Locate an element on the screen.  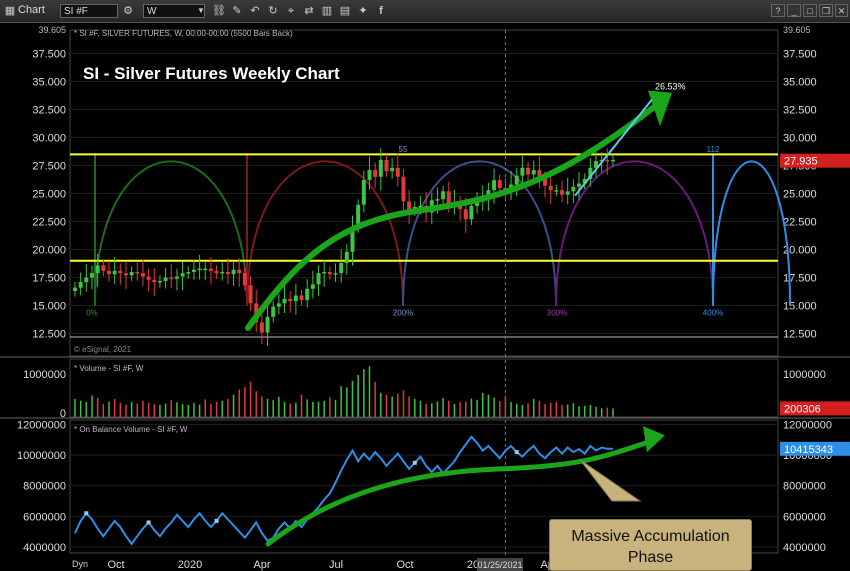
obv-tick-right: 8000000 is located at coordinates (804, 487).